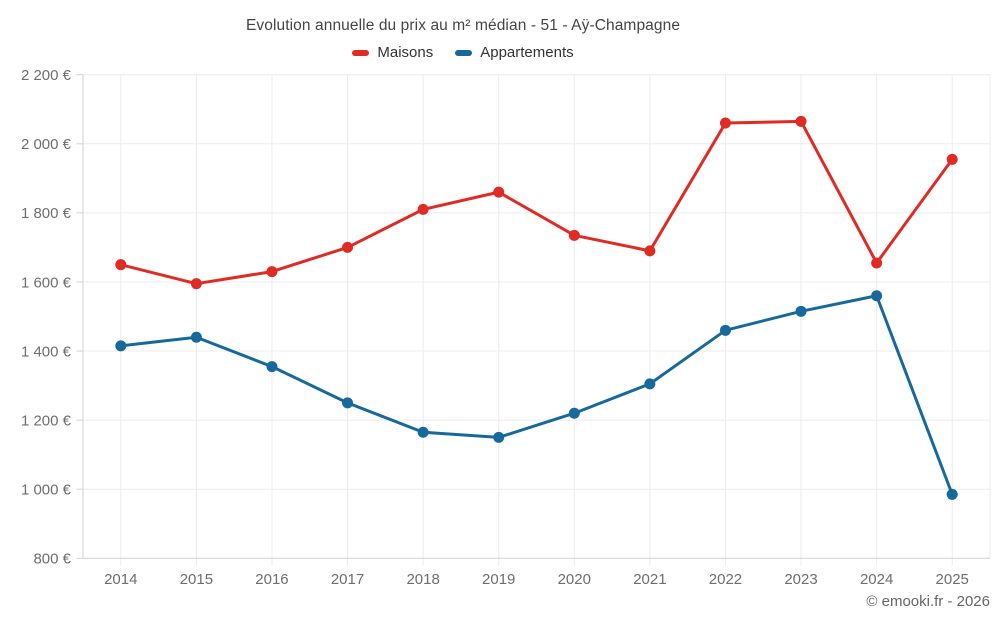 Image resolution: width=1000 pixels, height=625 pixels. What do you see at coordinates (877, 263) in the screenshot?
I see `data-point-maisons-2024` at bounding box center [877, 263].